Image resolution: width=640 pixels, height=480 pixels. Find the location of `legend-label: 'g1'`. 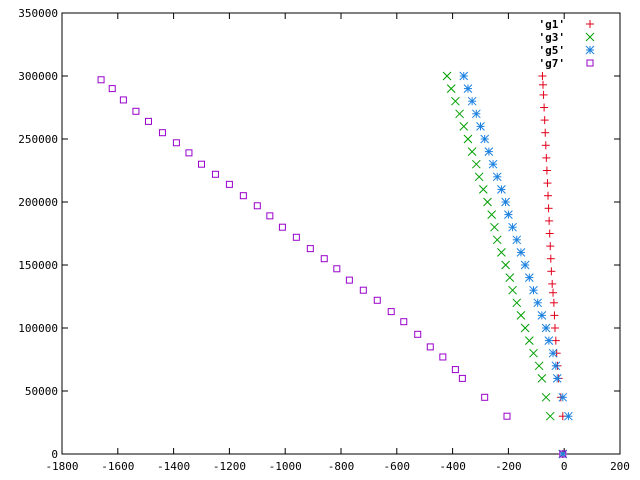

legend-label: 'g1' is located at coordinates (552, 24).